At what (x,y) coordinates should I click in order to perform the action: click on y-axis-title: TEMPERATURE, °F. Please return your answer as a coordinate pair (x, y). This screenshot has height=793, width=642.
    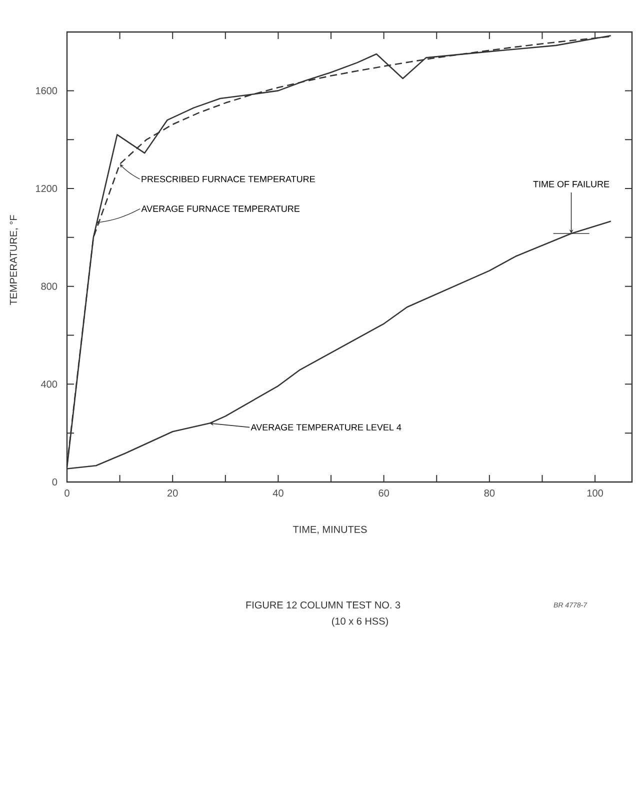
    Looking at the image, I should click on (14, 260).